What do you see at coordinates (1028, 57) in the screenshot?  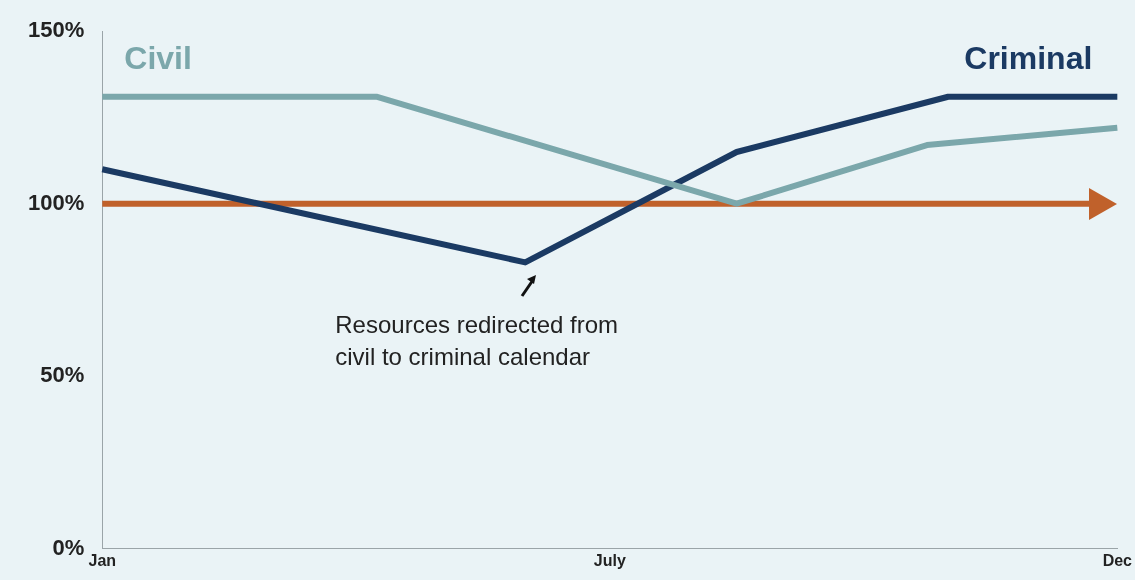 I see `series-label: Criminal` at bounding box center [1028, 57].